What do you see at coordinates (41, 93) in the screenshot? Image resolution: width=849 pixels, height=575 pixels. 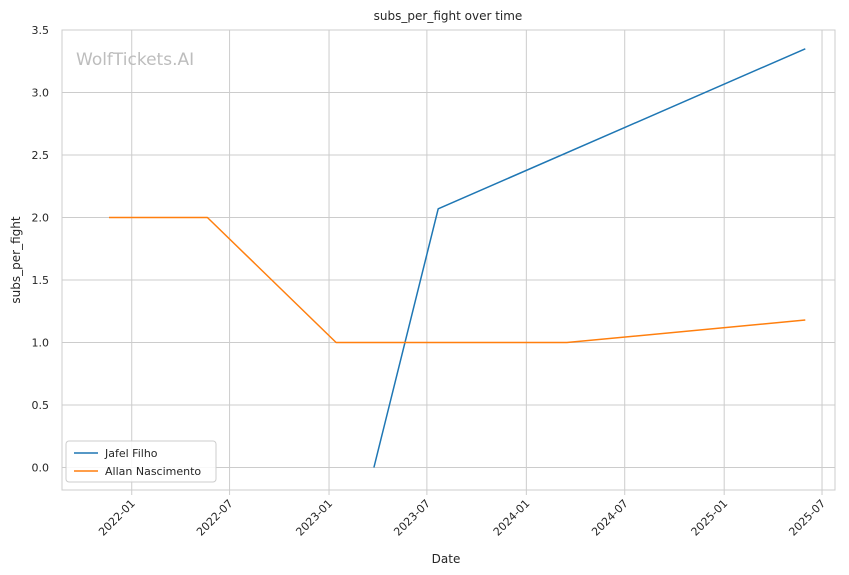 I see `y-tick-label: 3.0` at bounding box center [41, 93].